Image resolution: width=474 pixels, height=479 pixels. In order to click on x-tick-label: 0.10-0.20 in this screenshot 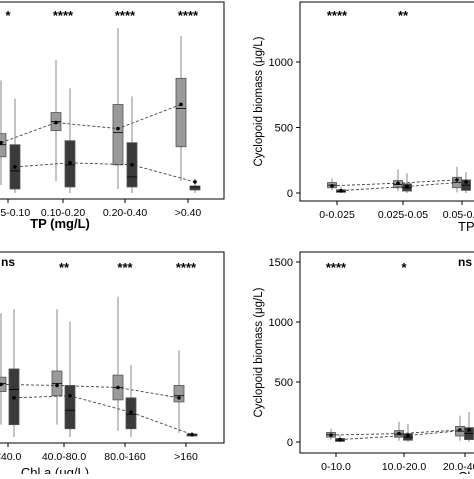, I will do `click(63, 213)`.